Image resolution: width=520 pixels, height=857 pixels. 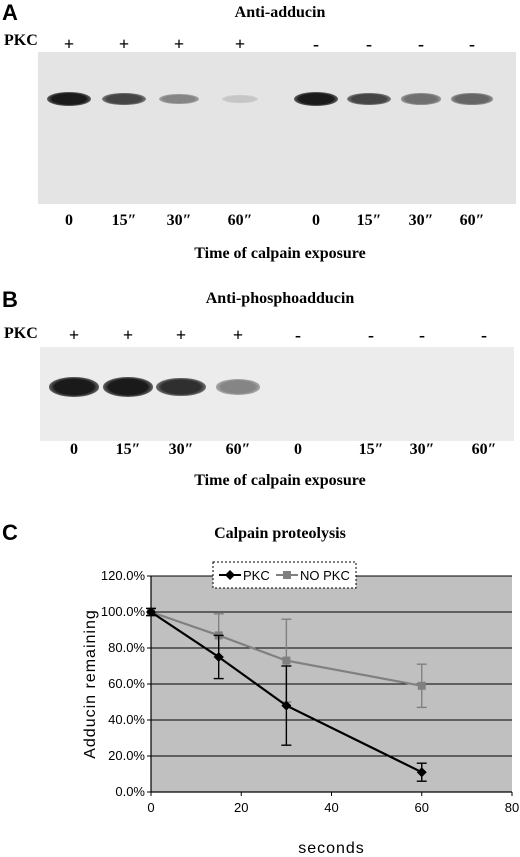 I want to click on legend-label-no-pkc: NO PKC, so click(x=325, y=575).